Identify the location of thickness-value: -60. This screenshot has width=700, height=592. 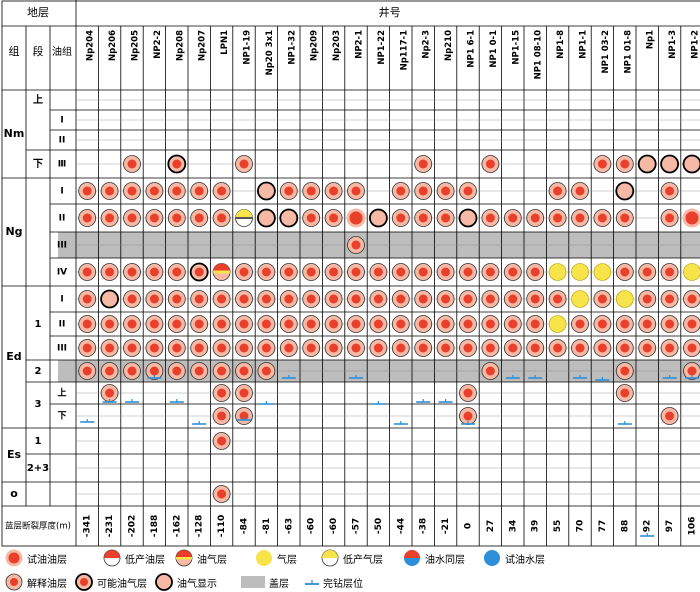
(312, 526).